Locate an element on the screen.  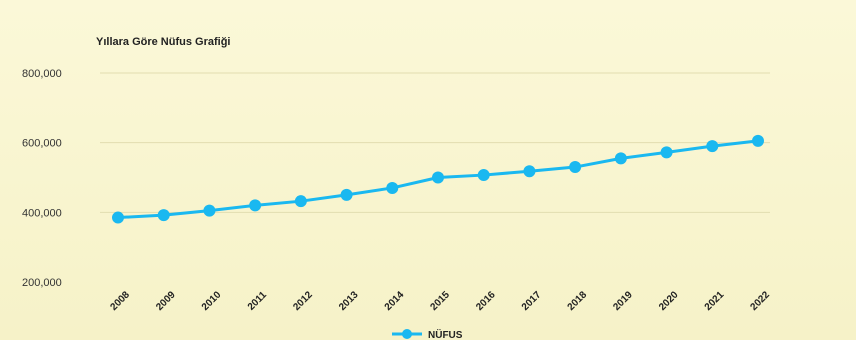
x-tick-label: 2022 is located at coordinates (760, 301).